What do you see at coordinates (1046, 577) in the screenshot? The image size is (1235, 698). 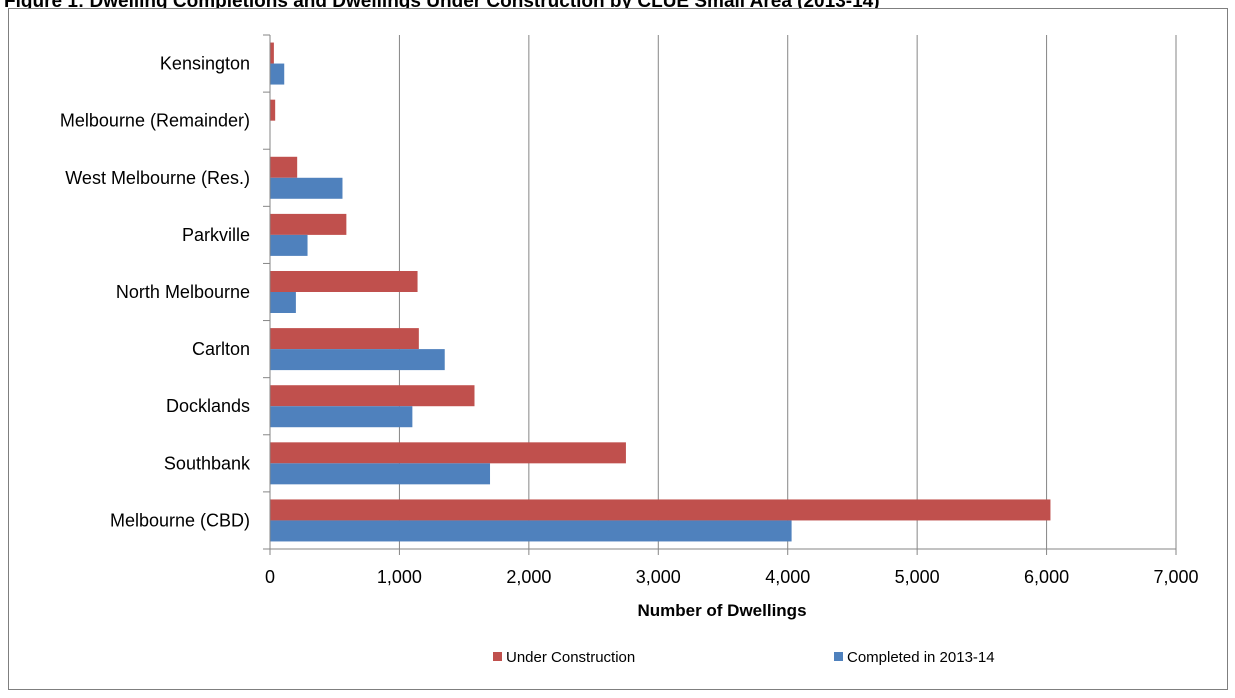 I see `x-tick-label: 6,000` at bounding box center [1046, 577].